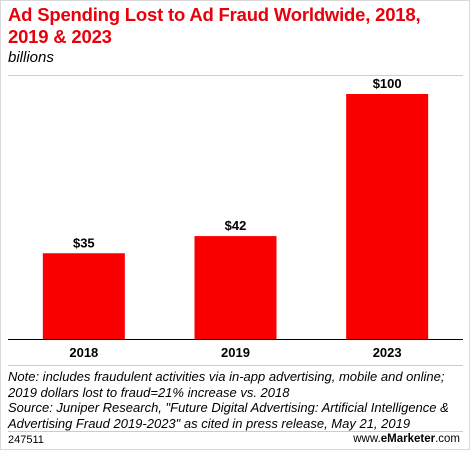  Describe the element at coordinates (387, 352) in the screenshot. I see `x-tick-label-2023: 2023` at that location.